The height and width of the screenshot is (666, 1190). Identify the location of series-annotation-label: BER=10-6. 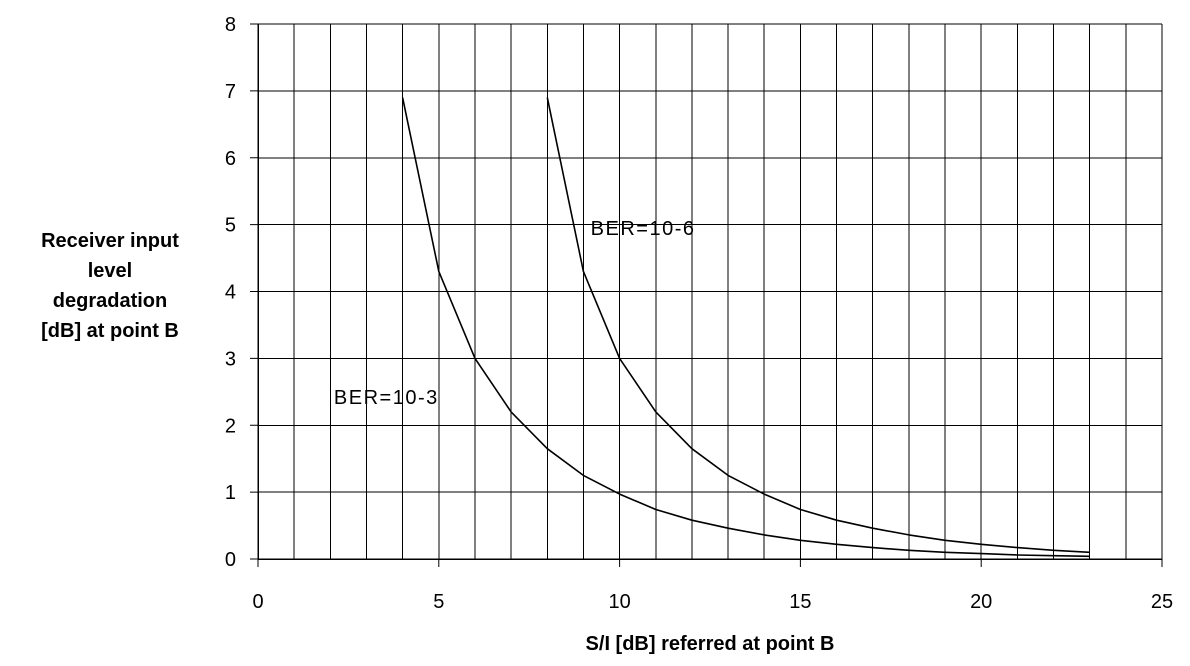
(643, 229).